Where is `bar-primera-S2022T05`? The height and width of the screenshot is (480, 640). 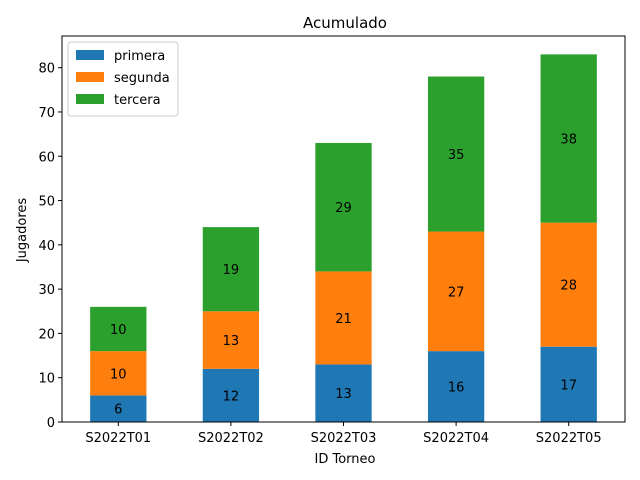
bar-primera-S2022T05 is located at coordinates (568, 384).